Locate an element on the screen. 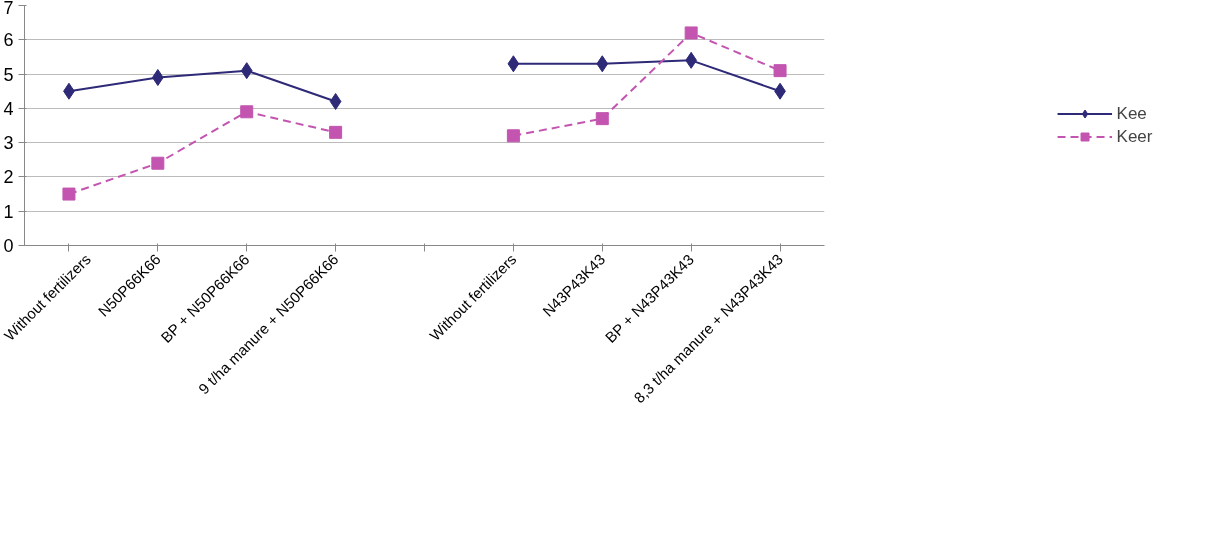 The image size is (1207, 542). legend-label: Kee is located at coordinates (1131, 113).